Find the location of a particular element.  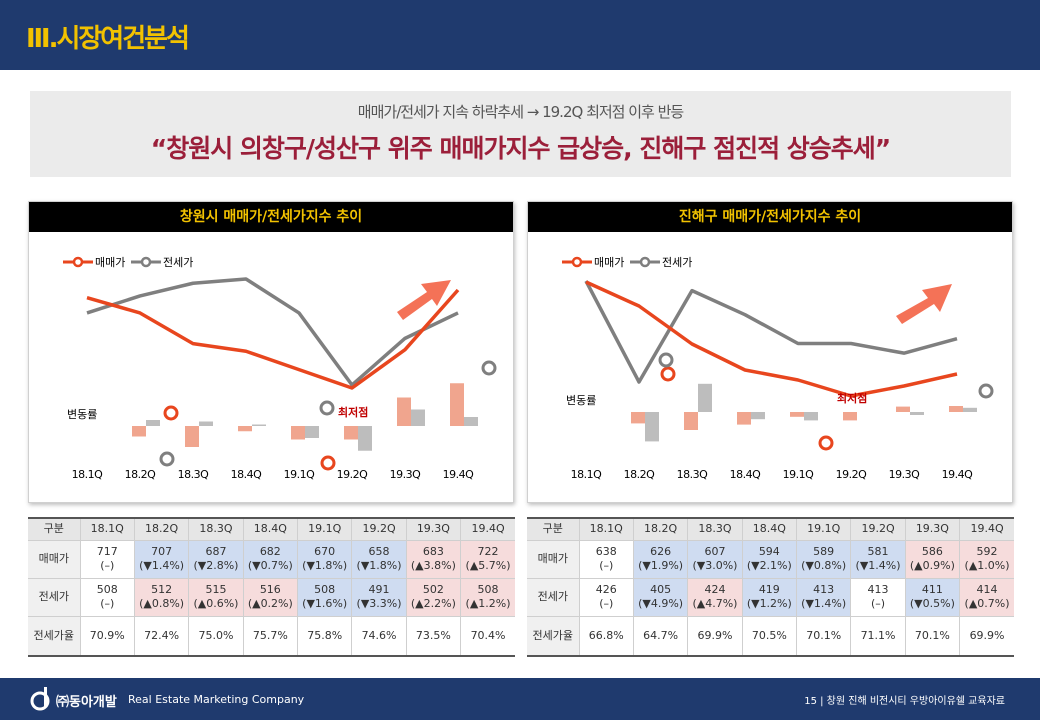

value-cell: 66.8% is located at coordinates (606, 636).